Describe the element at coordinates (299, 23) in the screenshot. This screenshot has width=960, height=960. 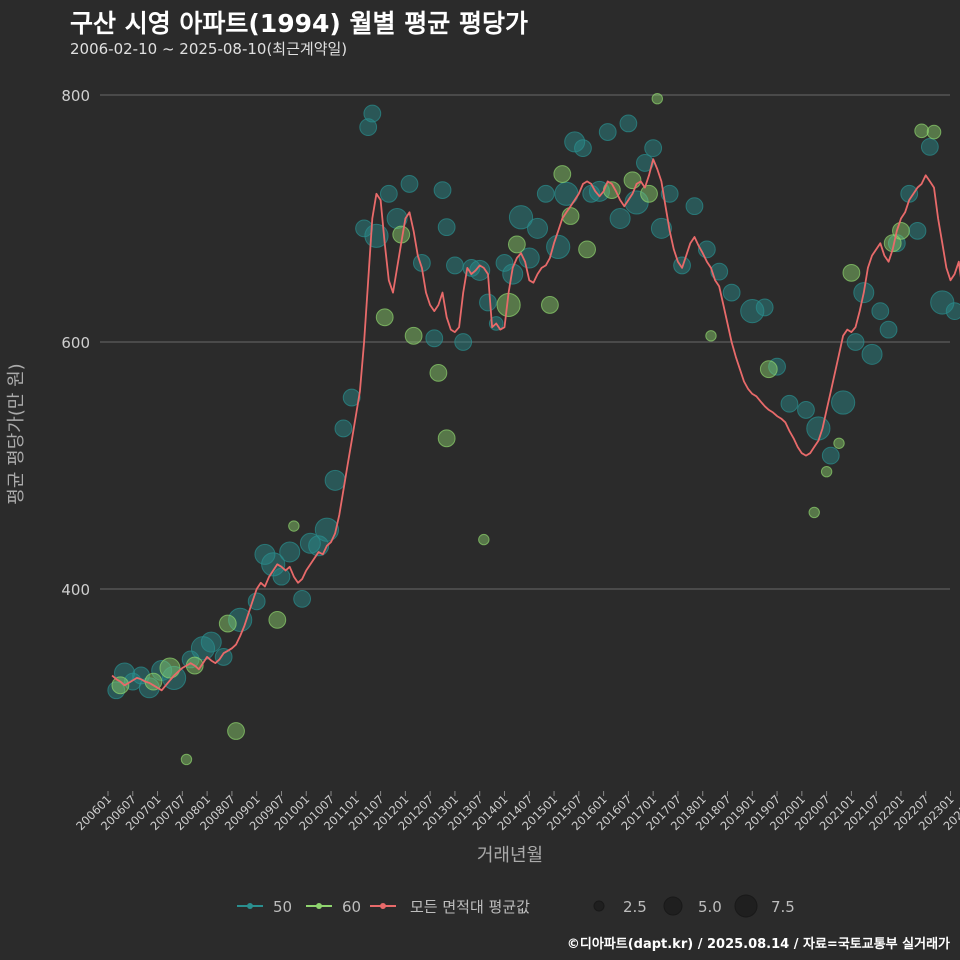
I see `chart-title: 구산 시영 아파트(1994) 월별 평균 평당가` at that location.